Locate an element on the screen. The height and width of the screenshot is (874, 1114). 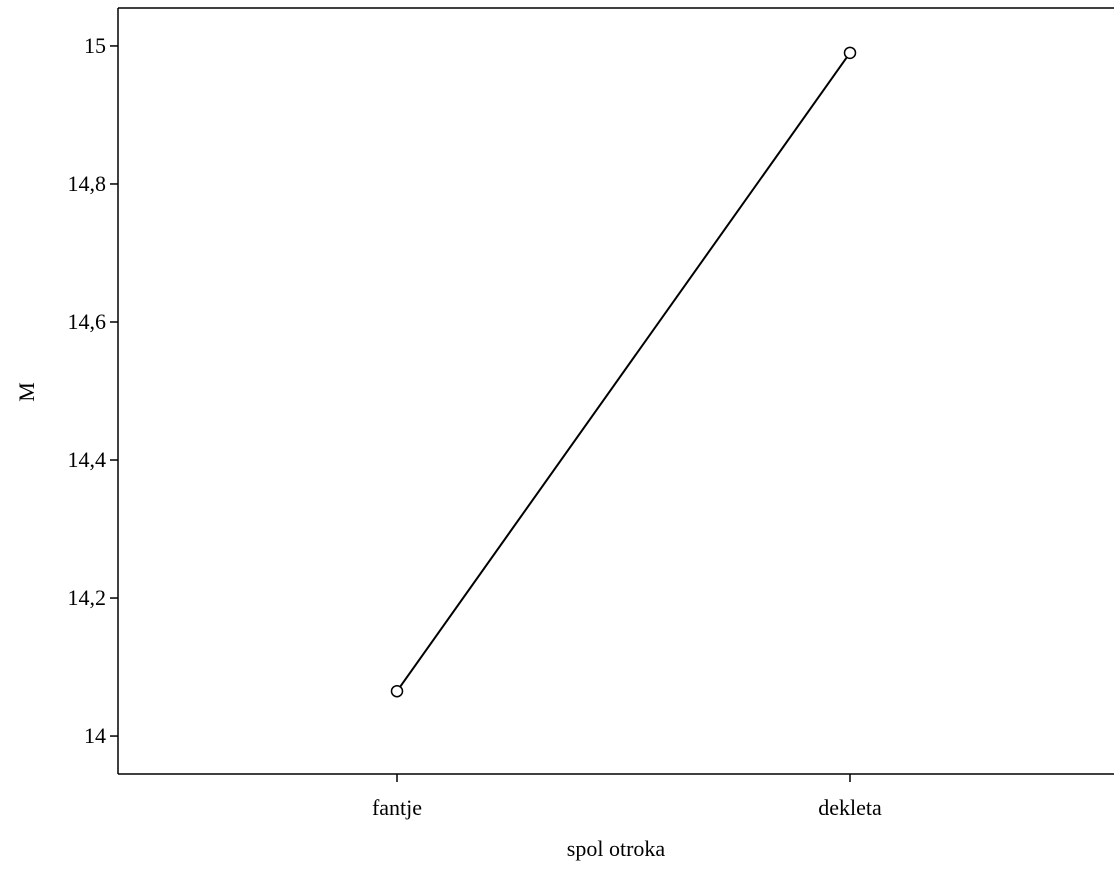
x-axis: fantje dekleta is located at coordinates (627, 797).